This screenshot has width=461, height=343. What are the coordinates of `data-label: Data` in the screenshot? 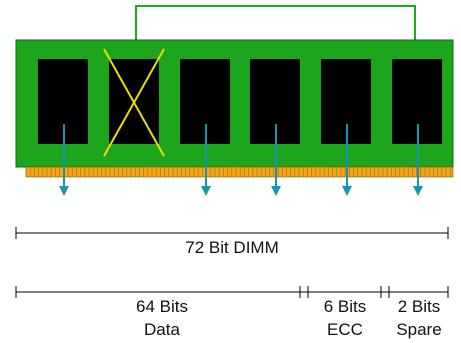 It's located at (162, 329).